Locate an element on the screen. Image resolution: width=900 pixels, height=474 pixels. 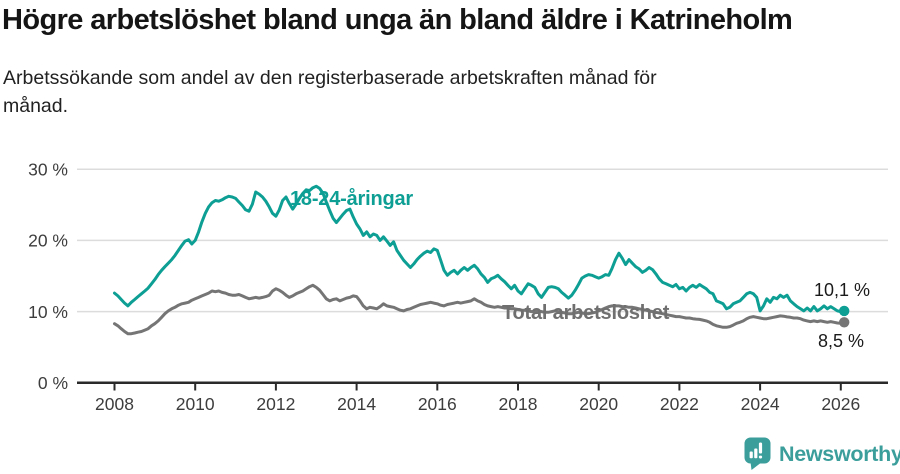
series-end-dot-total is located at coordinates (844, 322).